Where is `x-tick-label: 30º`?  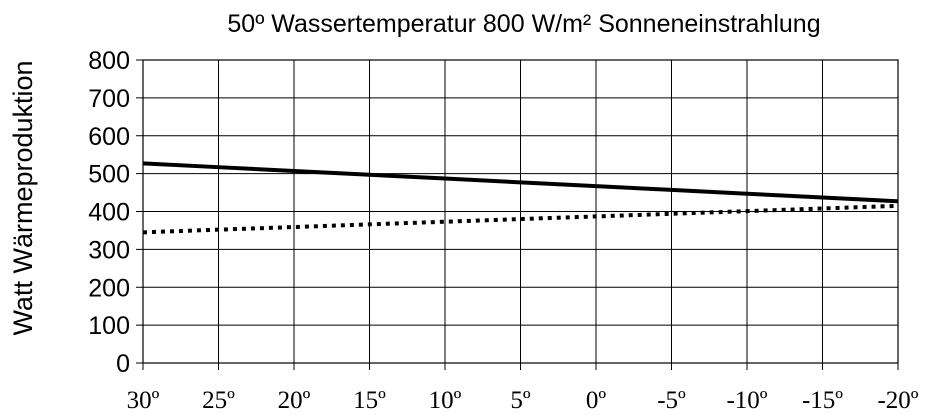
x-tick-label: 30º is located at coordinates (143, 400).